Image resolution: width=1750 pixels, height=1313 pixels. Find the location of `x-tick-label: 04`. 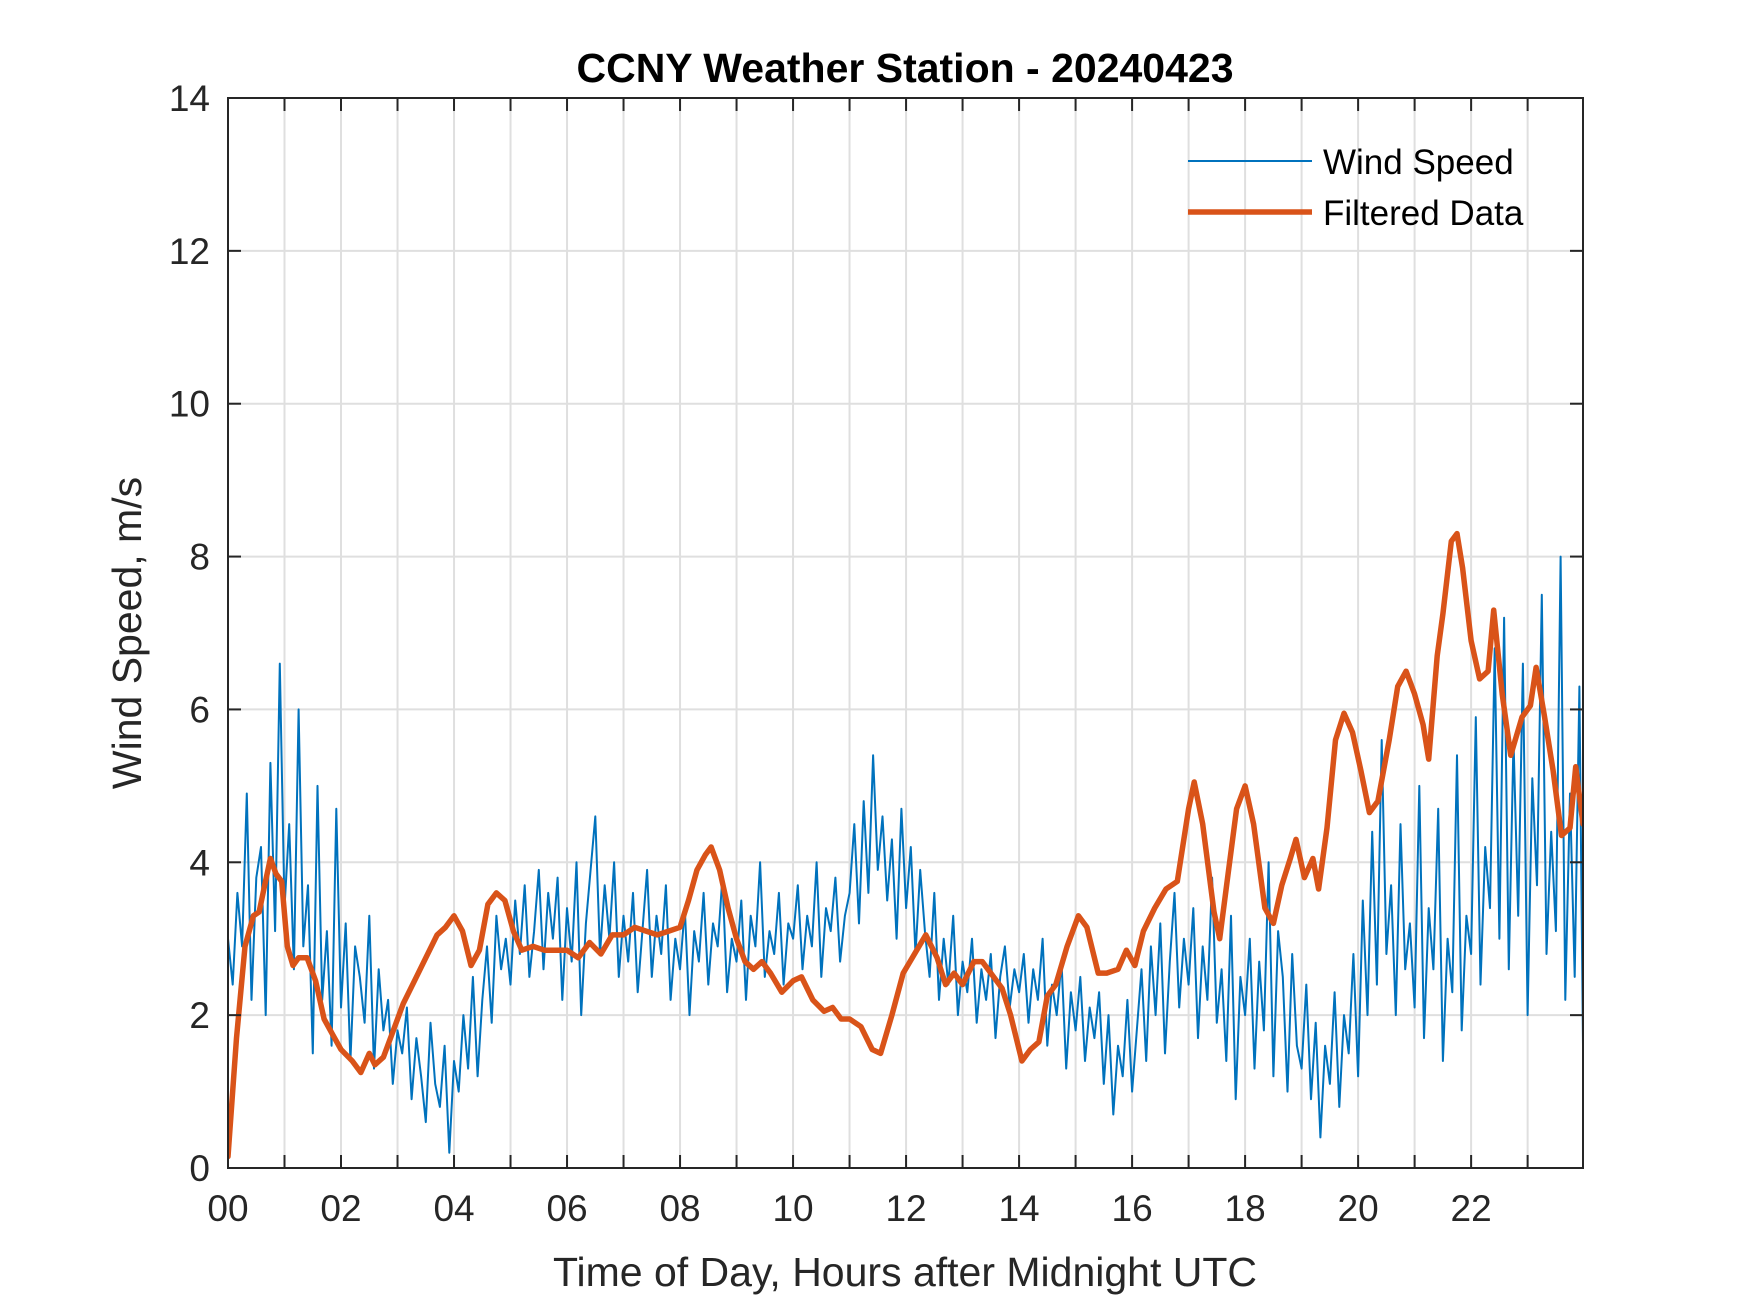

x-tick-label: 04 is located at coordinates (453, 1208).